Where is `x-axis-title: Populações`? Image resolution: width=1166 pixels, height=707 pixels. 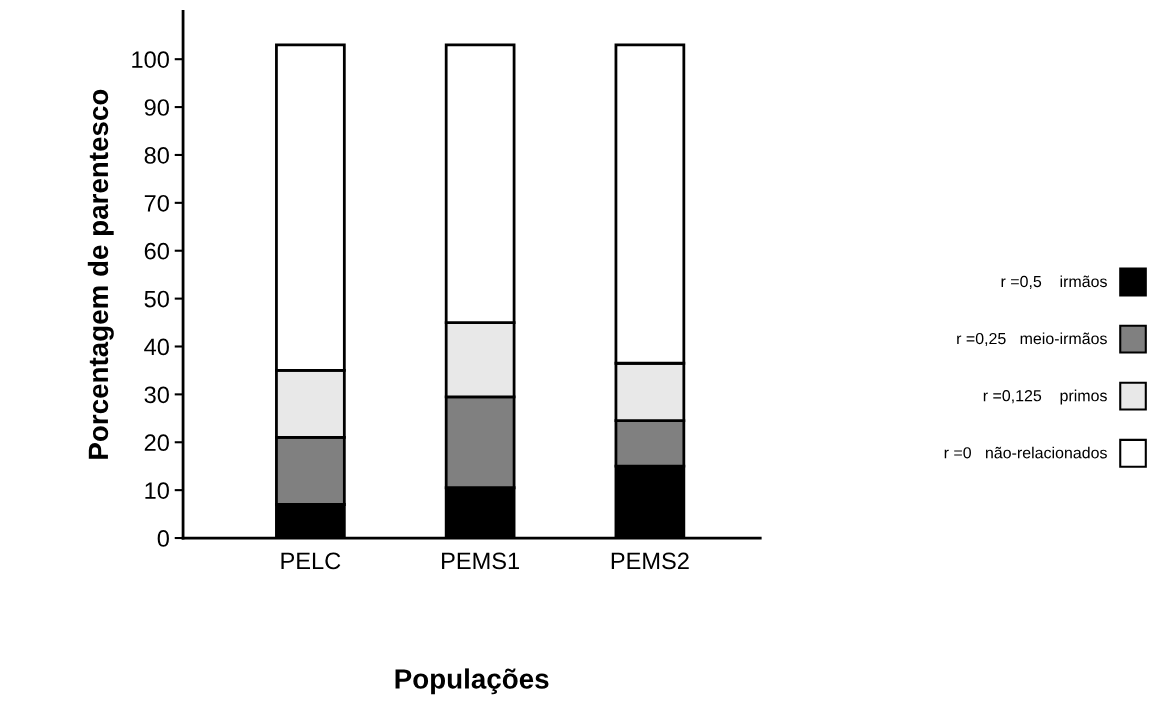
x-axis-title: Populações is located at coordinates (472, 681).